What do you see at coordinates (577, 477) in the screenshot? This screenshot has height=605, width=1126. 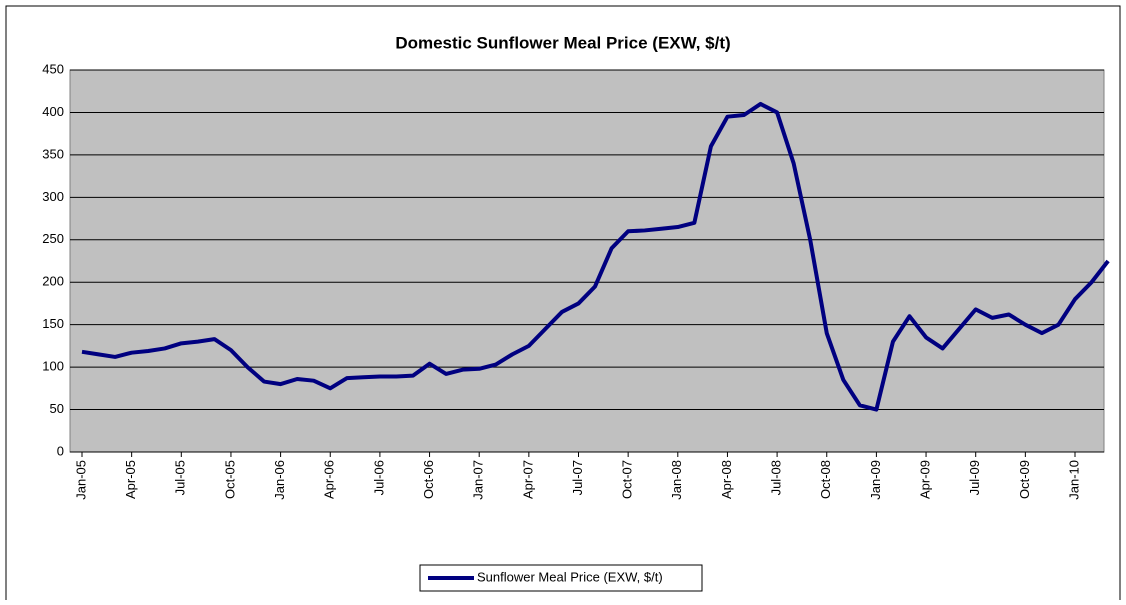 I see `x-tick-label: Jul-07` at bounding box center [577, 477].